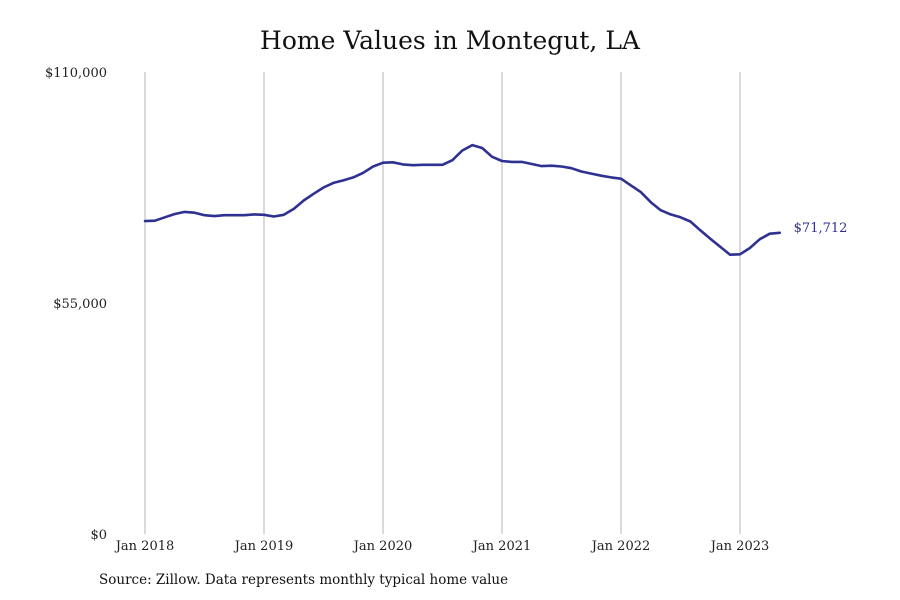  I want to click on y-axis: $0 $55,000 $110,000, so click(76, 304).